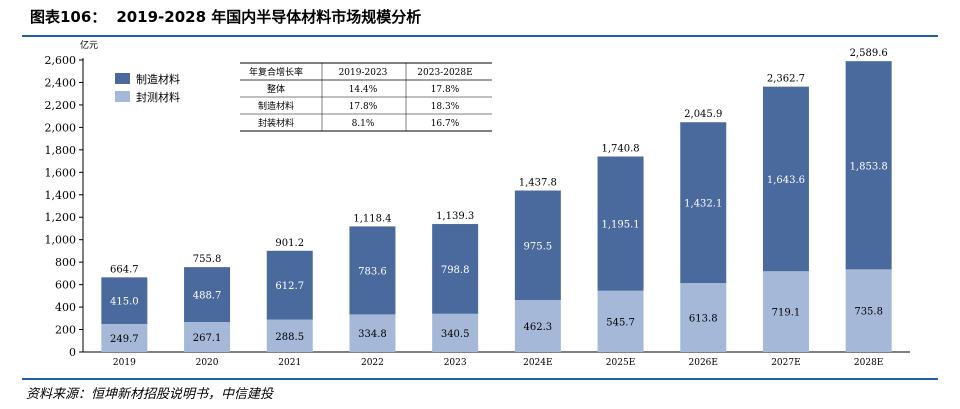 The width and height of the screenshot is (960, 409). I want to click on data-label-manufacturing: 783.6, so click(372, 271).